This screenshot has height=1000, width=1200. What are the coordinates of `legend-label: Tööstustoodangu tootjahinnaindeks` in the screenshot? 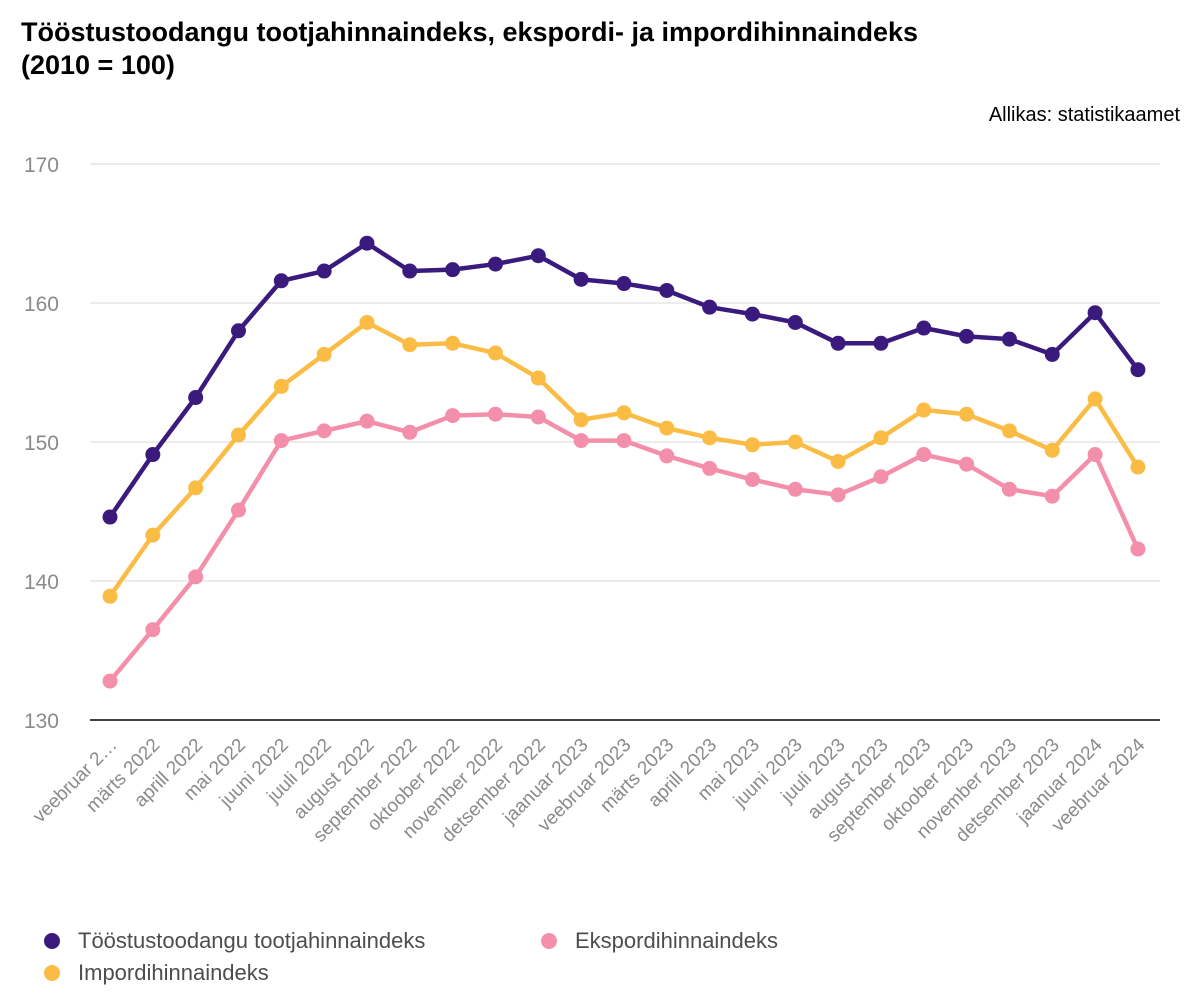 It's located at (252, 940).